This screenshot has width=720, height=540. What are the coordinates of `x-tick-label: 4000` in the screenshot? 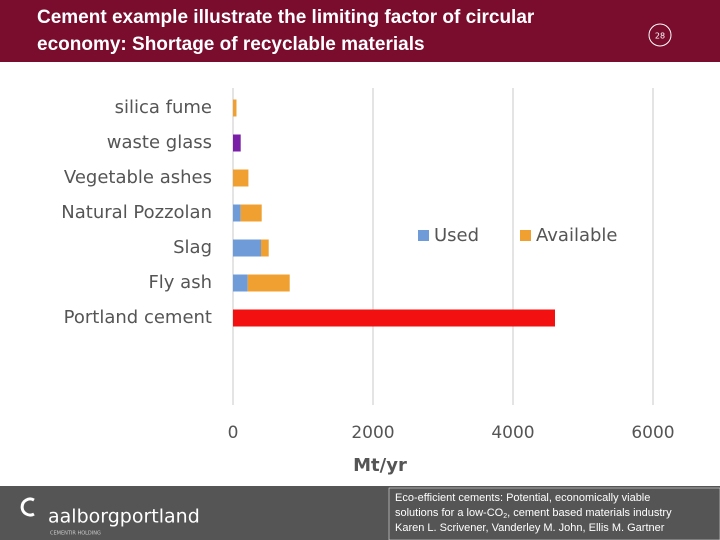 It's located at (512, 433).